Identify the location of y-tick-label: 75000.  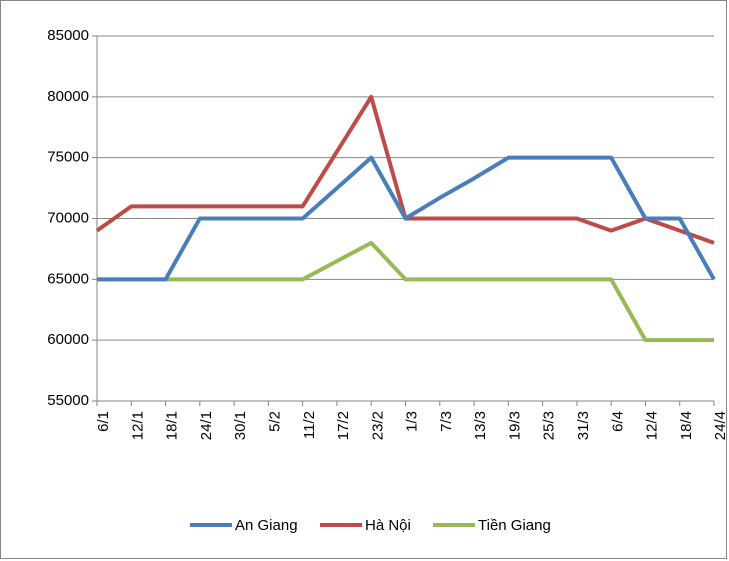
(68, 157).